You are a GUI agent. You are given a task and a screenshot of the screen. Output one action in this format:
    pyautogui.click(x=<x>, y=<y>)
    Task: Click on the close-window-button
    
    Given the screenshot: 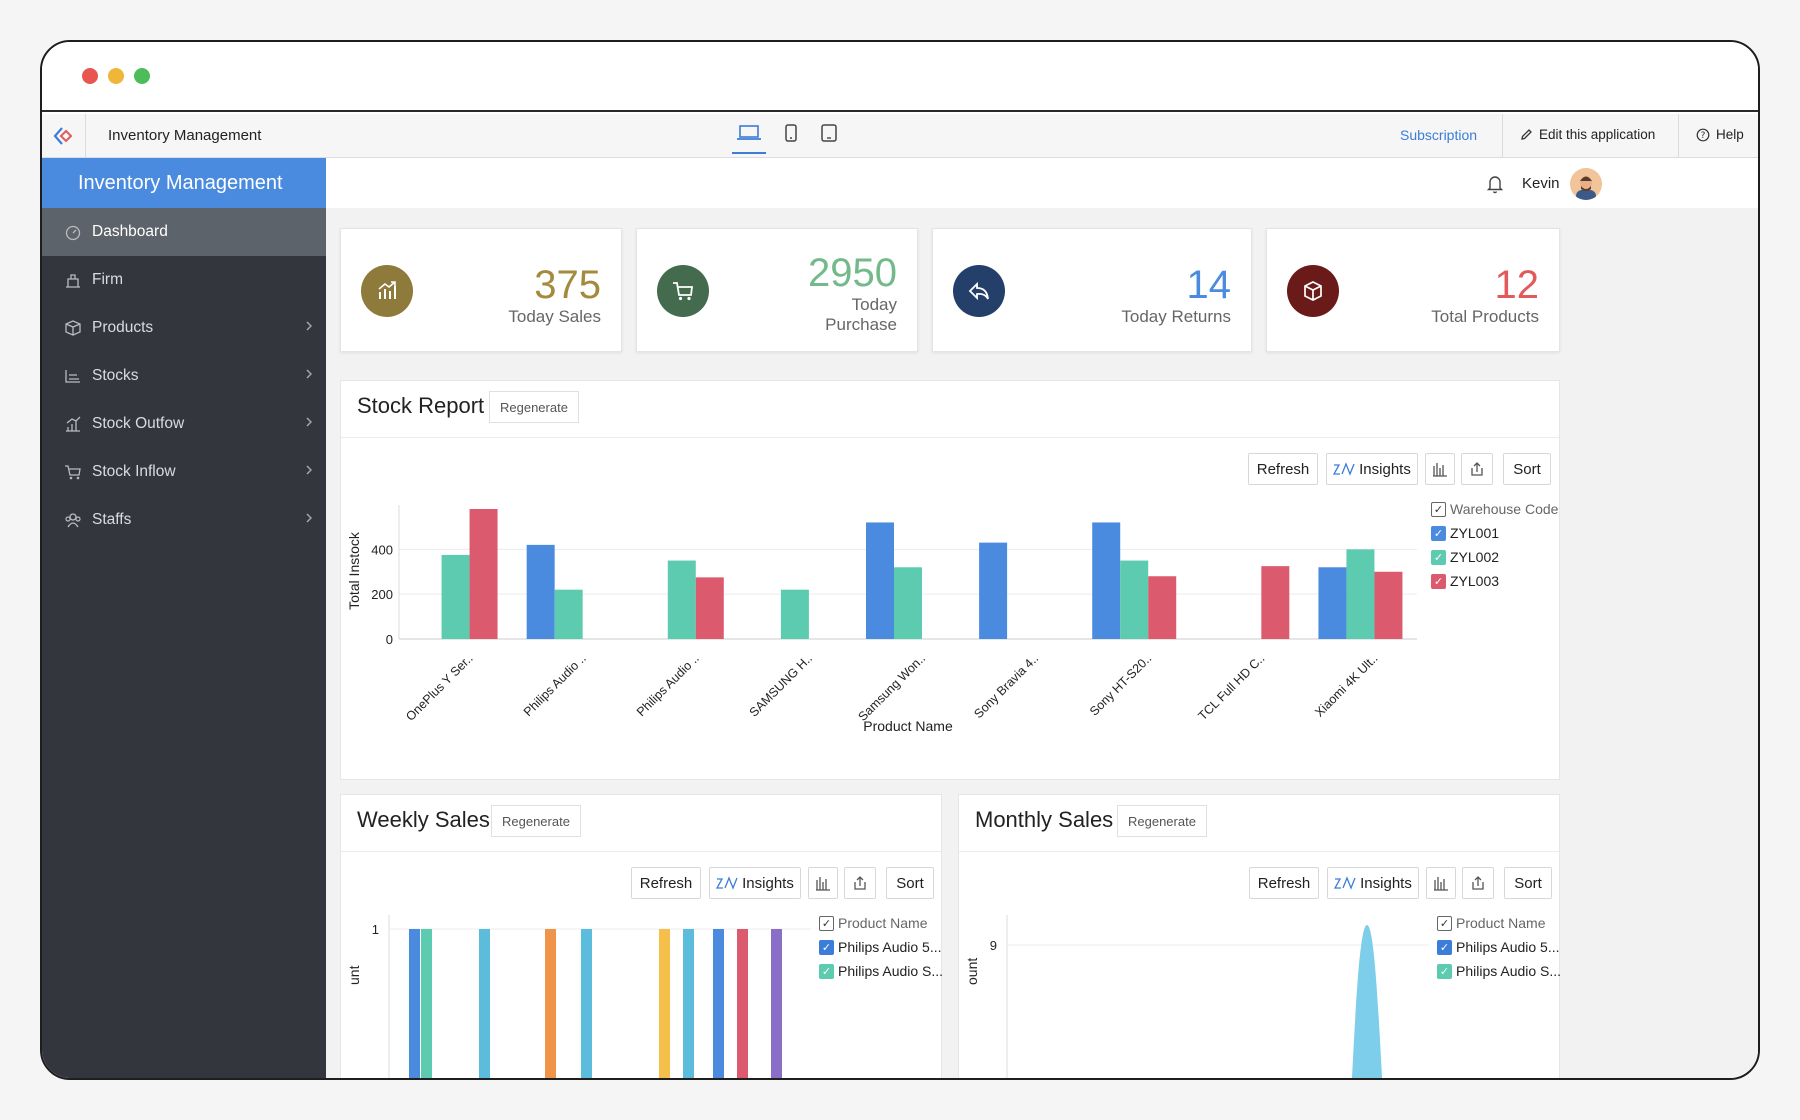 What is the action you would take?
    pyautogui.click(x=90, y=76)
    